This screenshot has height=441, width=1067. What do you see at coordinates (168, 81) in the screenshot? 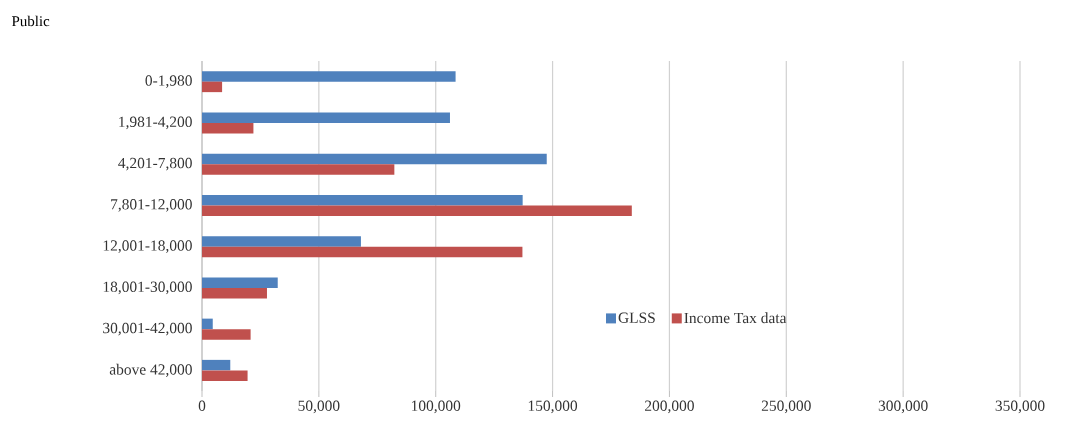
I see `y-tick-label: 0-1,980` at bounding box center [168, 81].